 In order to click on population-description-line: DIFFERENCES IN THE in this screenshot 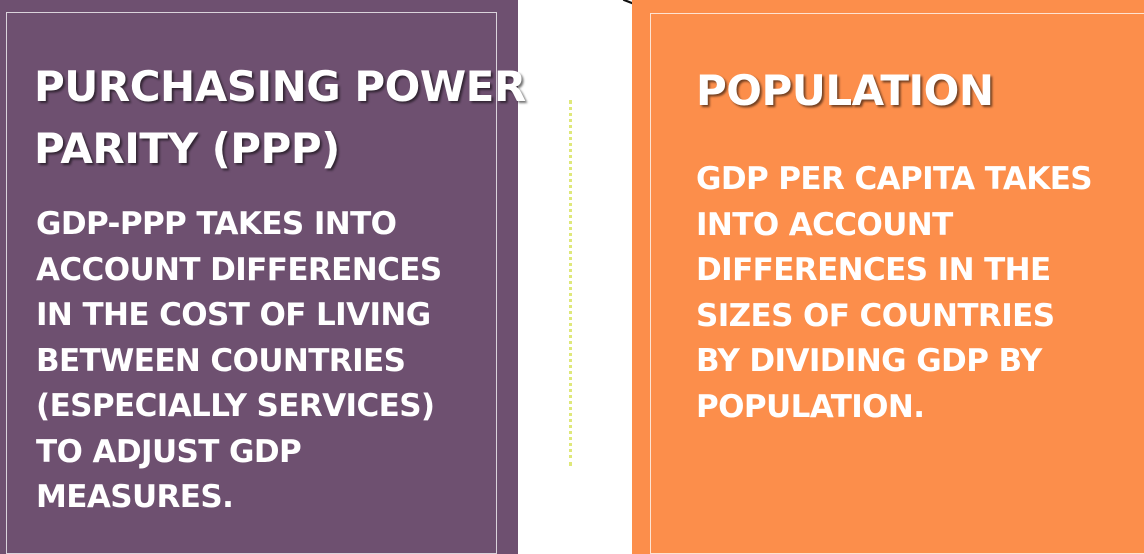, I will do `click(873, 270)`.